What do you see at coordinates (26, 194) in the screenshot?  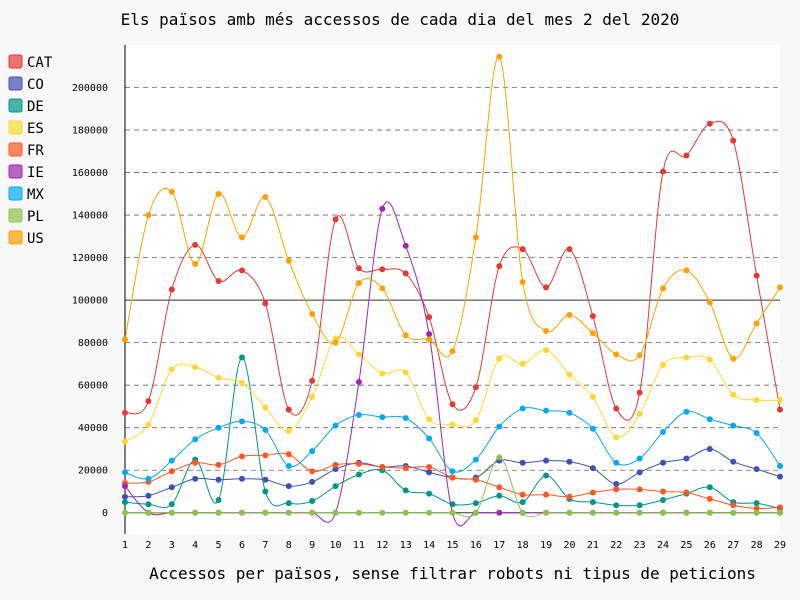 I see `legend-item-mx: MX` at bounding box center [26, 194].